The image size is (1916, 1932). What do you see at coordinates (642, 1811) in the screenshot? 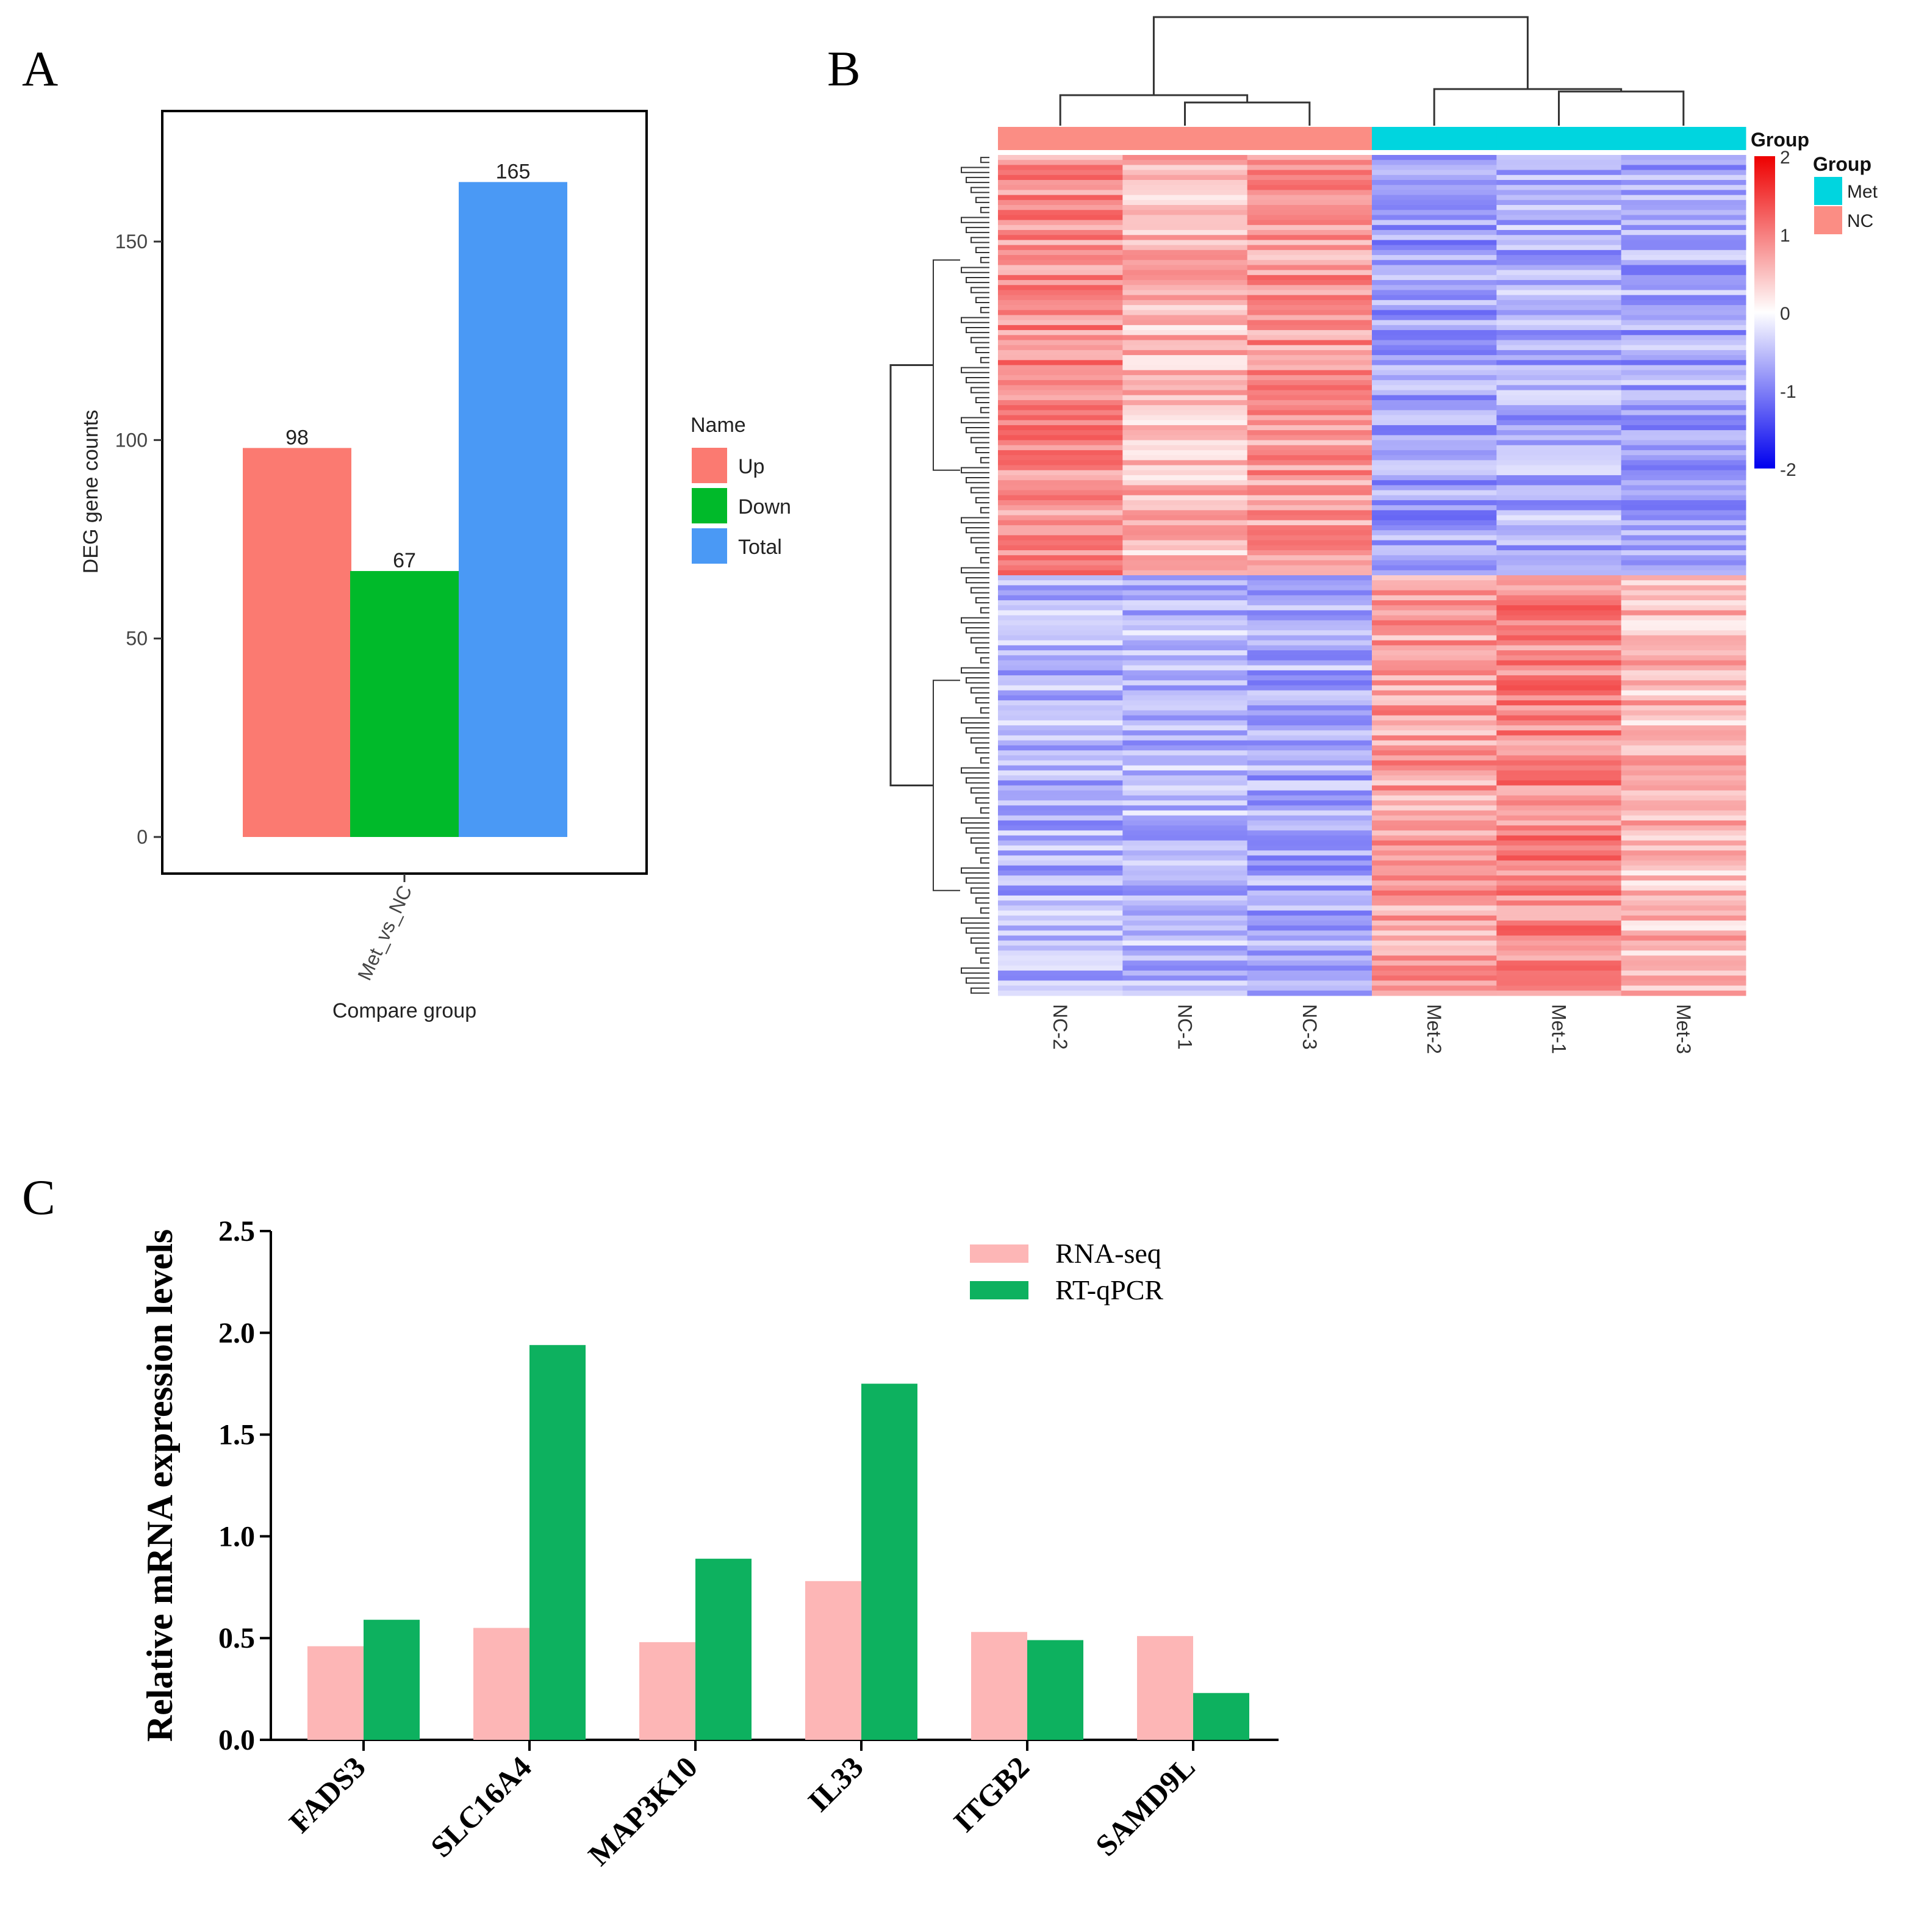
I see `x-tick-label-c: MAP3K10` at bounding box center [642, 1811].